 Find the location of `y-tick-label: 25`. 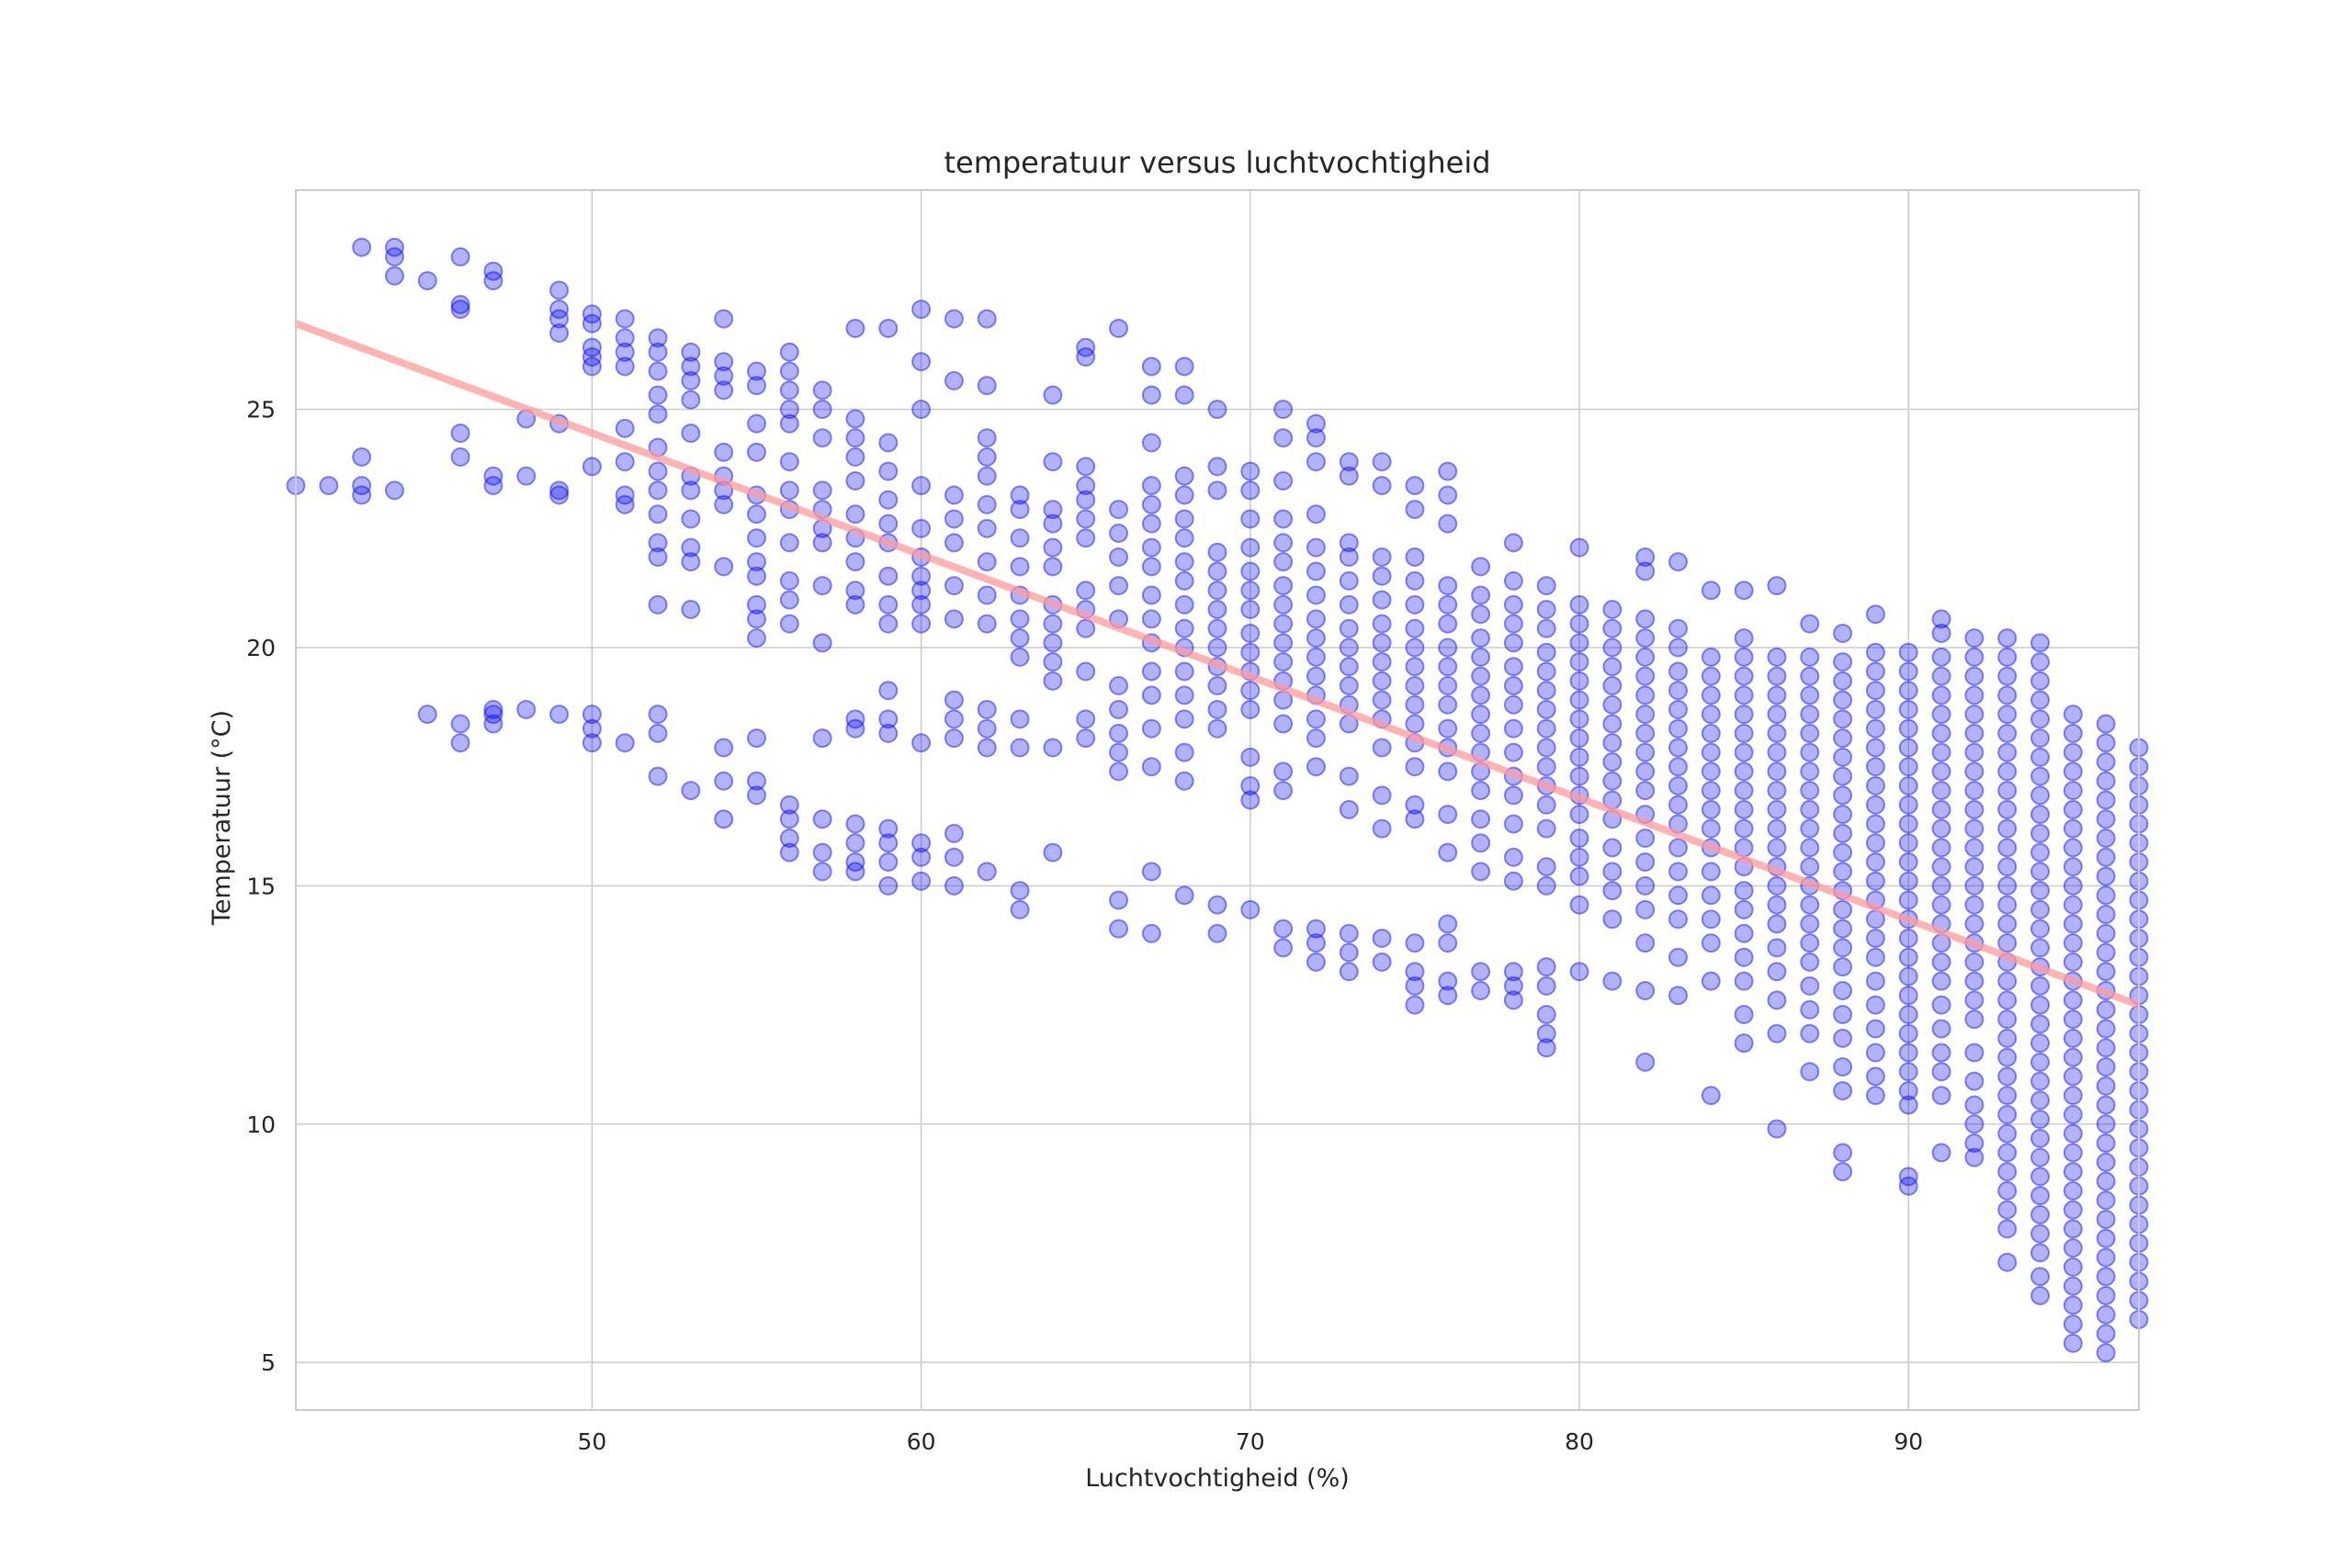

y-tick-label: 25 is located at coordinates (261, 410).